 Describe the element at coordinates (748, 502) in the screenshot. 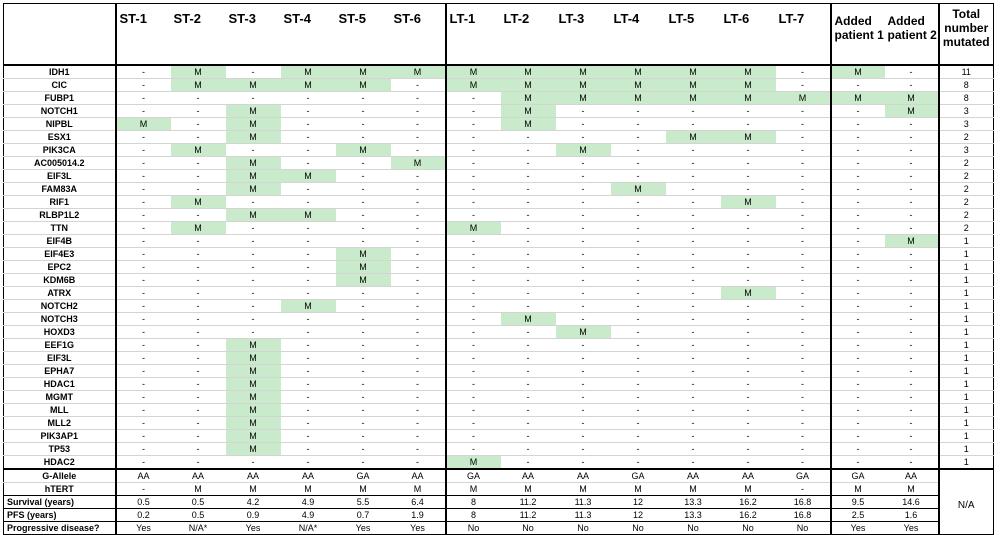

I see `clinical-cell: 16.2` at that location.